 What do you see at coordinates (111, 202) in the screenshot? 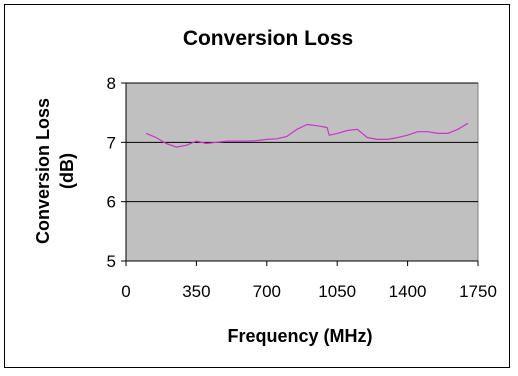
I see `y-tick-label-1: 6` at bounding box center [111, 202].